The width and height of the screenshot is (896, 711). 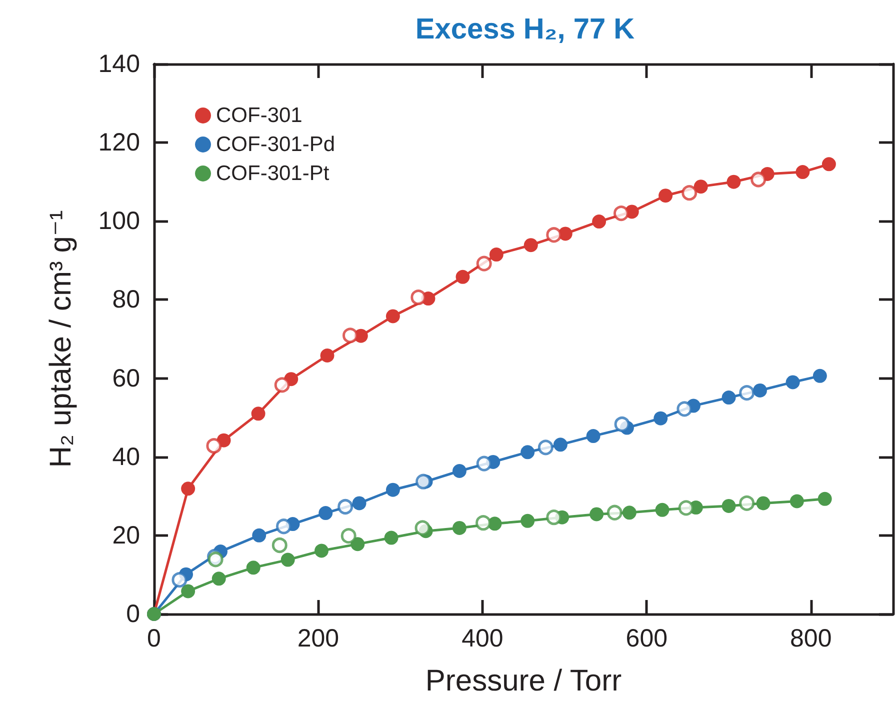 What do you see at coordinates (126, 456) in the screenshot?
I see `y-tick-label: 40` at bounding box center [126, 456].